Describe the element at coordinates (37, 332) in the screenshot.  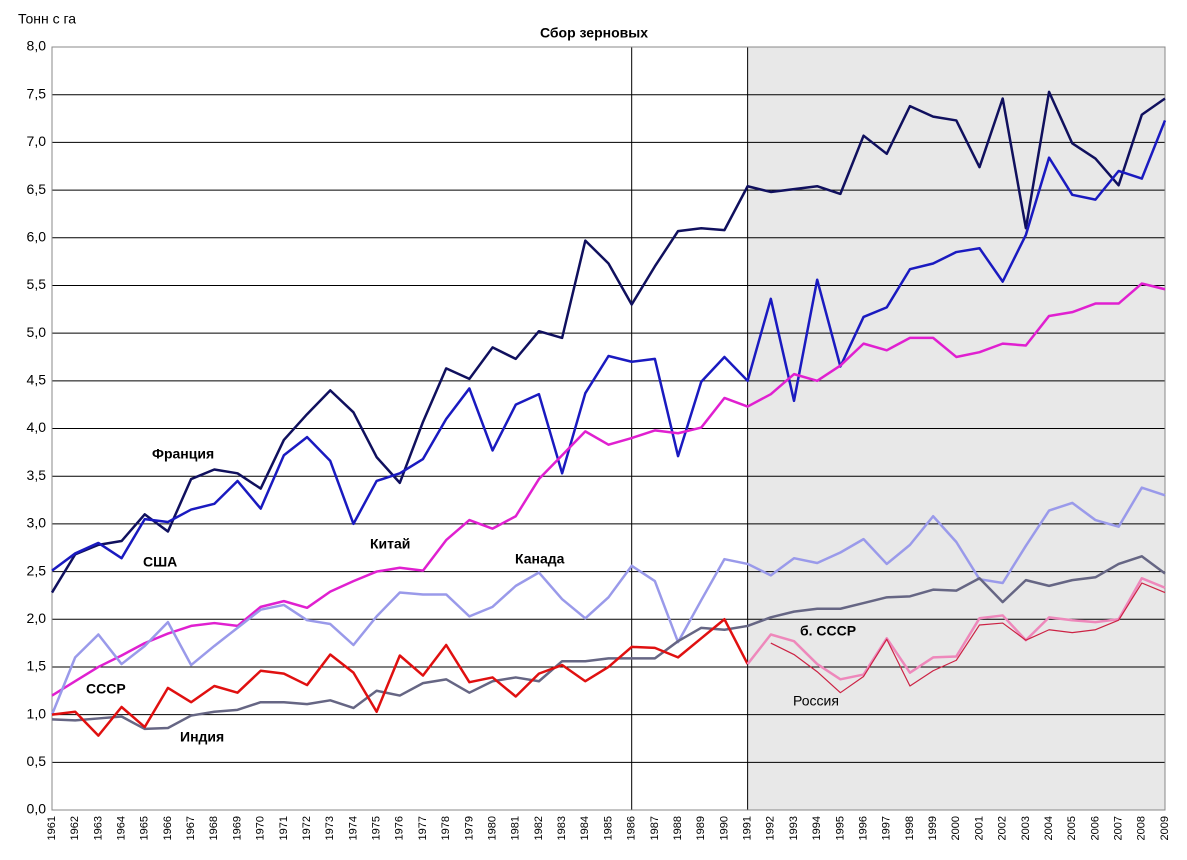
I see `y-tick-label: 5,0` at that location.